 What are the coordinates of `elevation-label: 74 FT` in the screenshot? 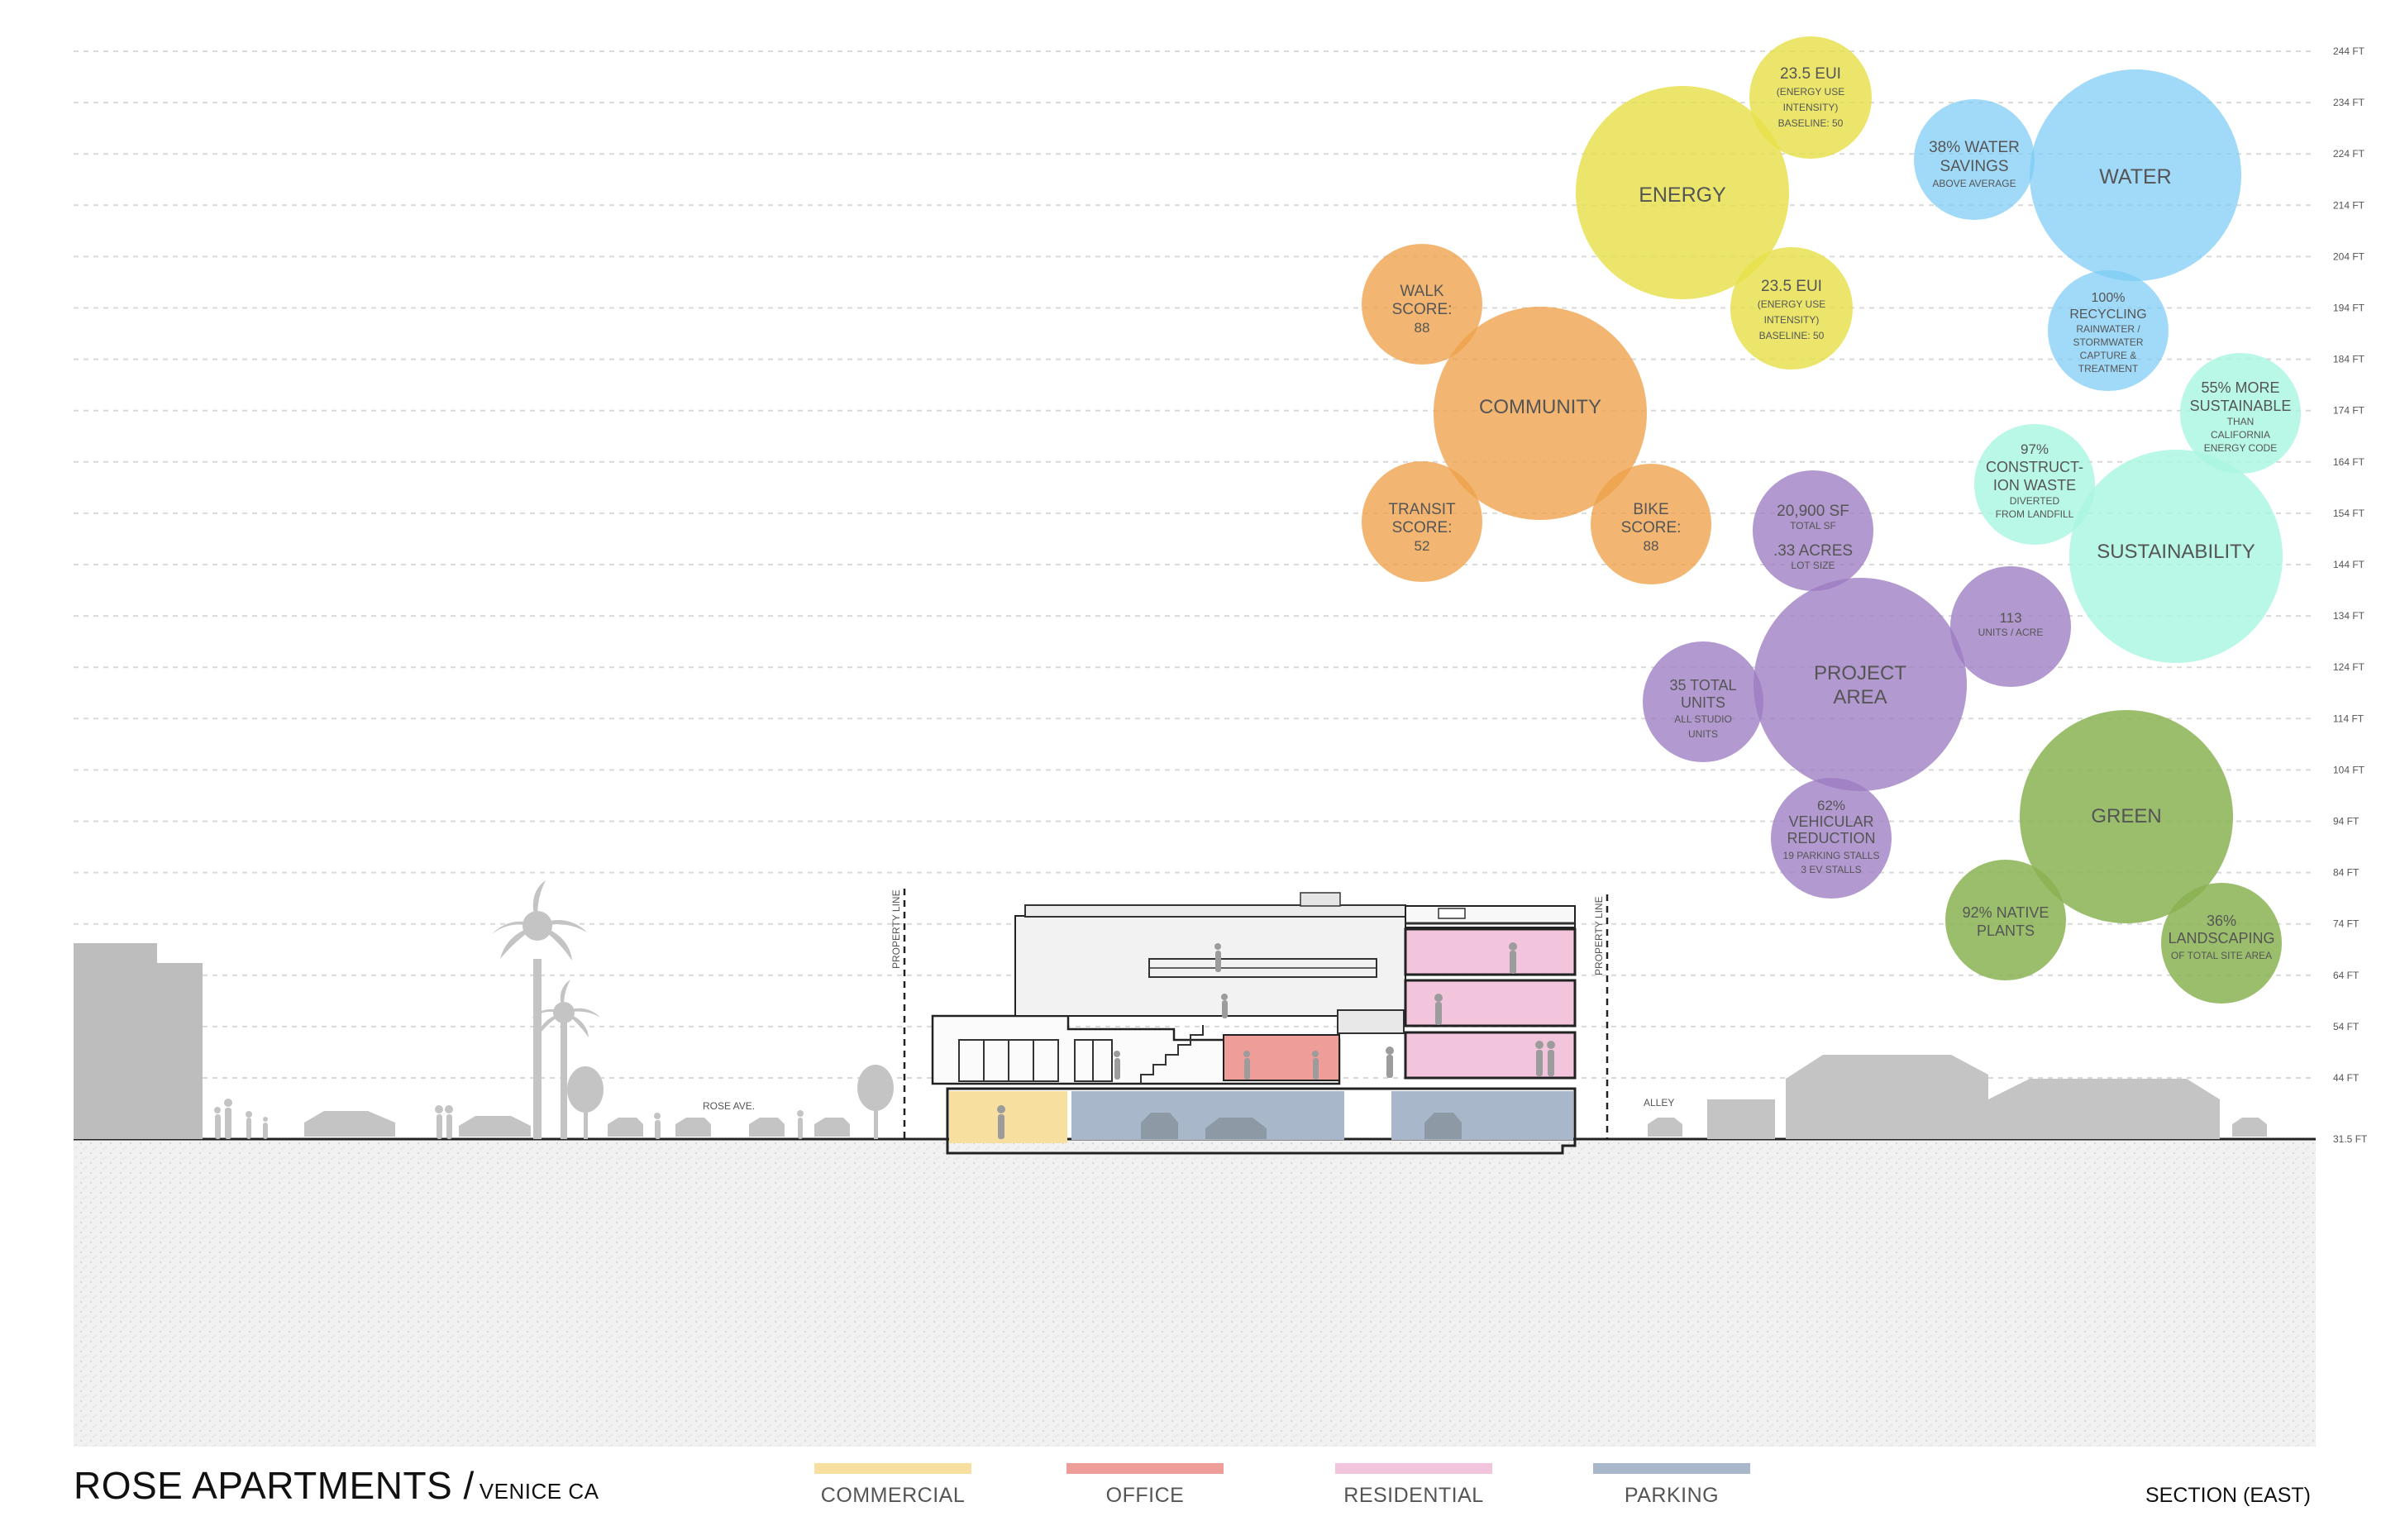 It's located at (2346, 924).